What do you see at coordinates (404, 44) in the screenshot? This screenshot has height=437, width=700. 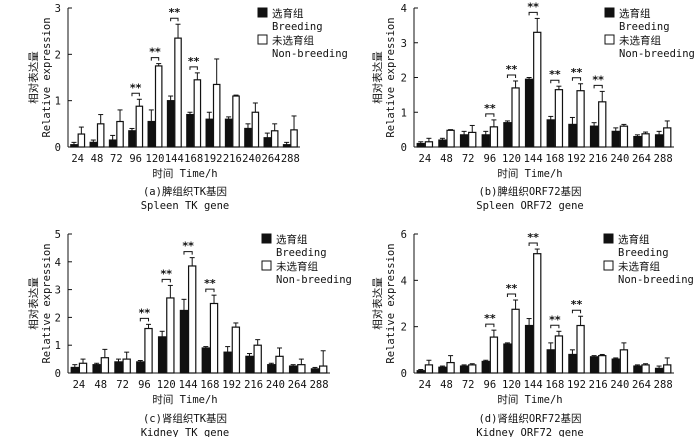 I see `y-tick-label: 3` at bounding box center [404, 44].